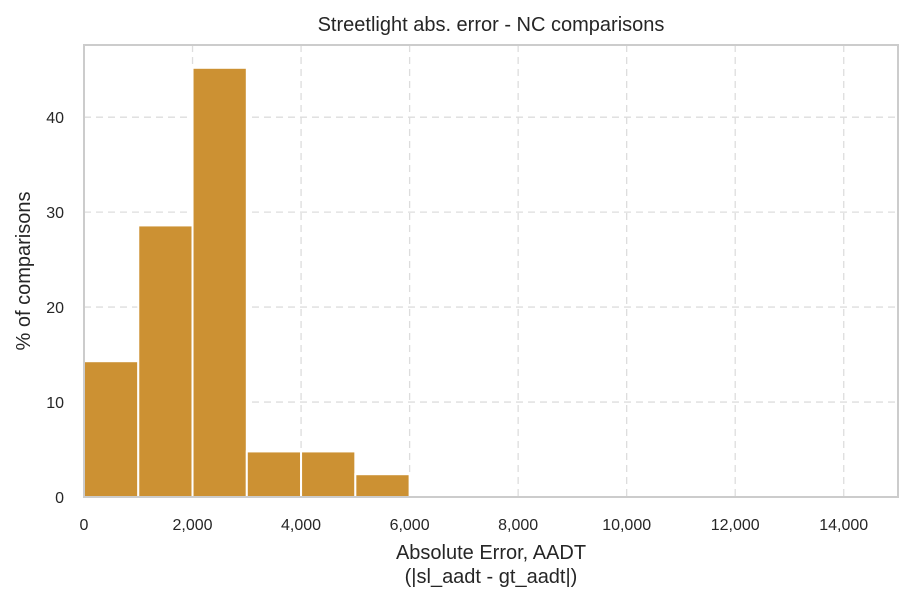 The height and width of the screenshot is (601, 912). Describe the element at coordinates (84, 525) in the screenshot. I see `x-tick-label: 0` at that location.